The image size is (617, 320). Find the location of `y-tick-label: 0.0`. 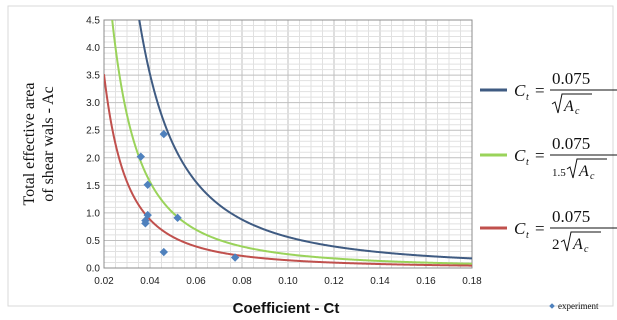

y-tick-label: 0.0 is located at coordinates (93, 269).